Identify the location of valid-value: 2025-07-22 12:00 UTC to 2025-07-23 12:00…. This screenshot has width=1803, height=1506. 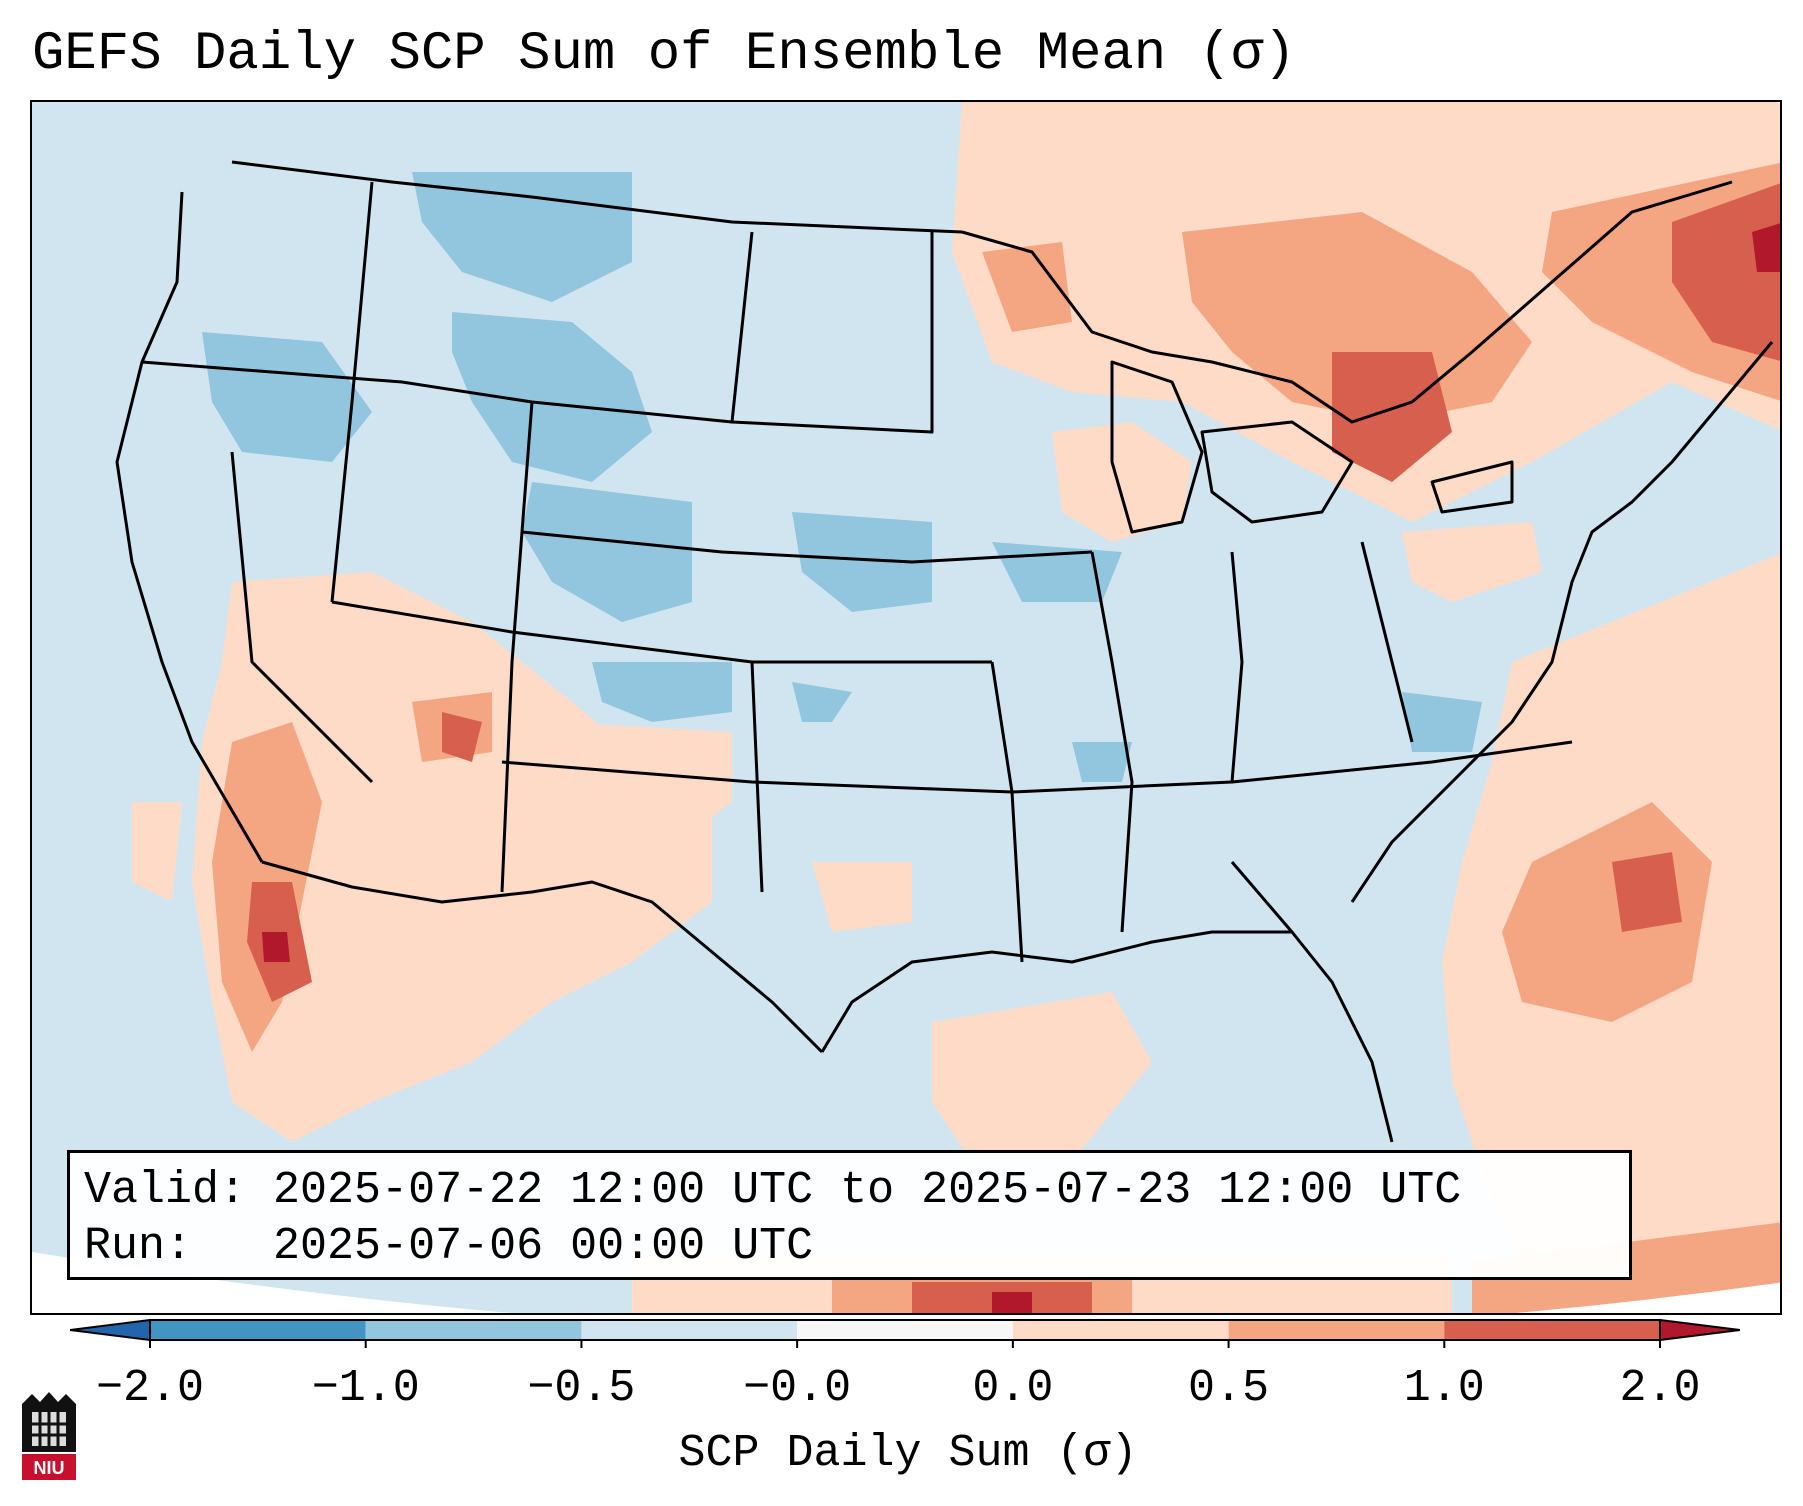
(867, 1190).